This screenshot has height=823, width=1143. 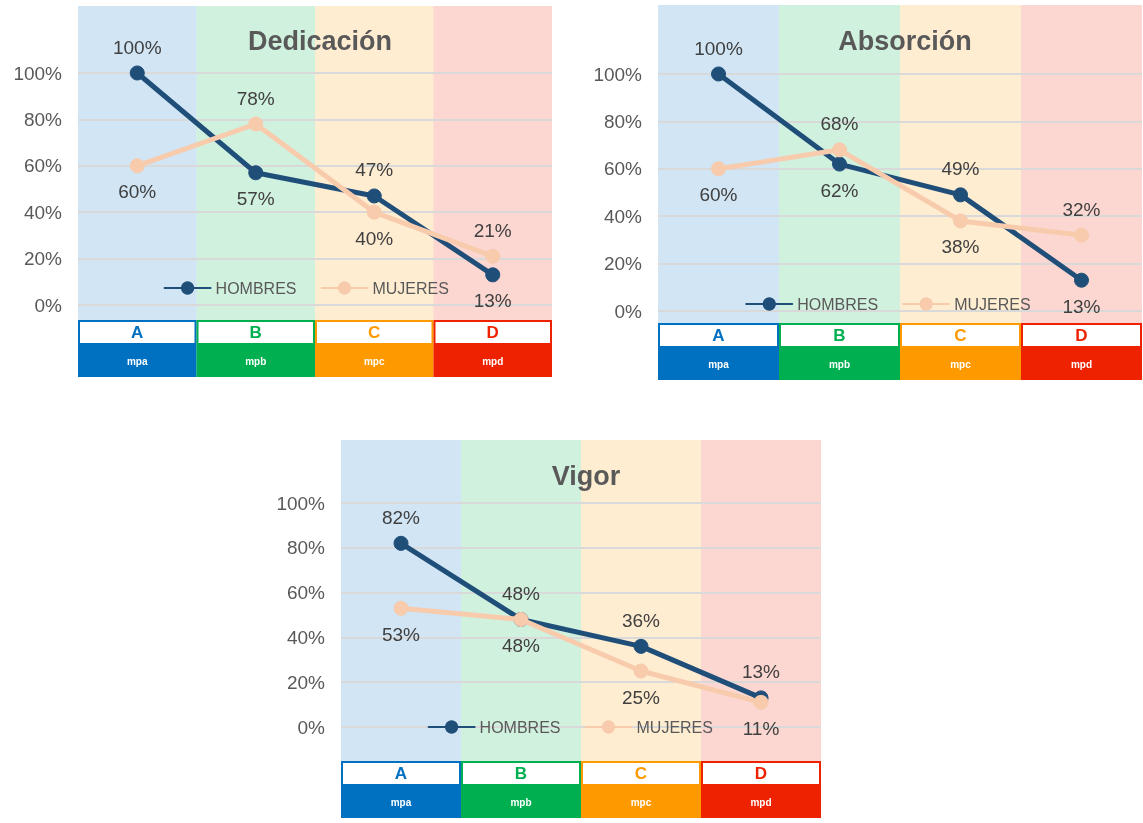 What do you see at coordinates (960, 169) in the screenshot?
I see `data-label: 49%` at bounding box center [960, 169].